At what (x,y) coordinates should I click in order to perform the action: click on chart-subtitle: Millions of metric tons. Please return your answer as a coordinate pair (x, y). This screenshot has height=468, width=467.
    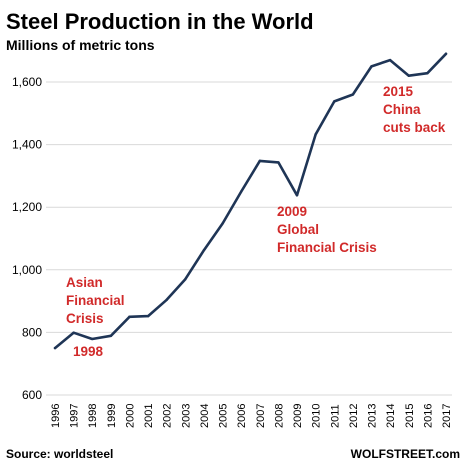
    Looking at the image, I should click on (80, 45).